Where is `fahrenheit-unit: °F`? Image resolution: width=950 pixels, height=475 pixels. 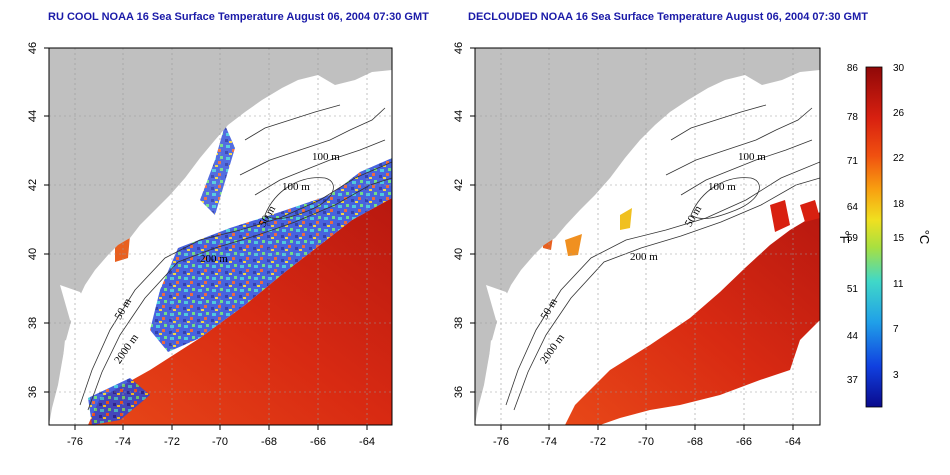
fahrenheit-unit: °F is located at coordinates (844, 236).